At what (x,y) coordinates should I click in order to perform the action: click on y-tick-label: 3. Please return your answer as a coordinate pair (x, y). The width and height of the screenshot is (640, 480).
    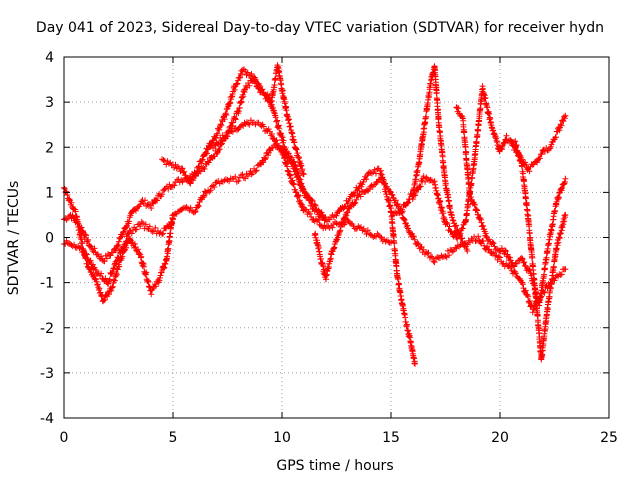
    Looking at the image, I should click on (49, 103).